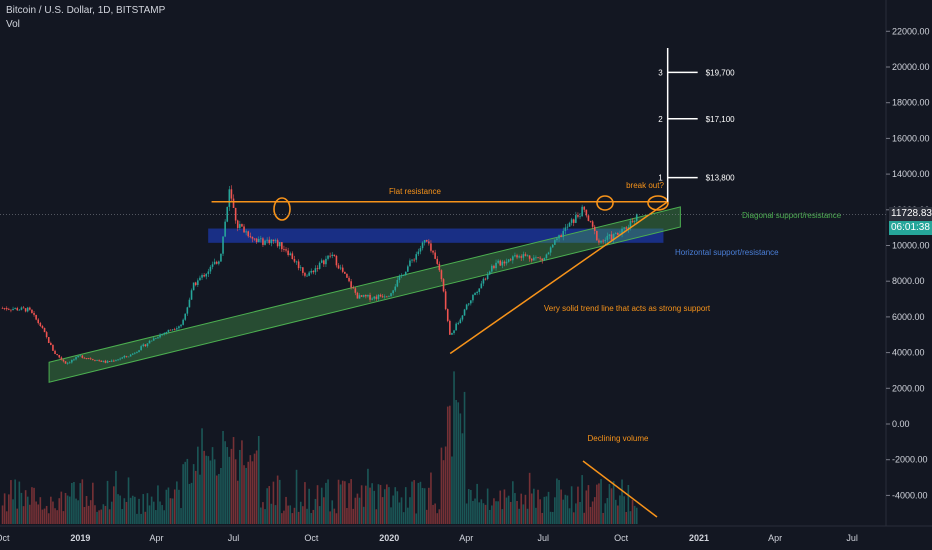 The height and width of the screenshot is (550, 932). I want to click on price-tick-label: 2000.00, so click(908, 388).